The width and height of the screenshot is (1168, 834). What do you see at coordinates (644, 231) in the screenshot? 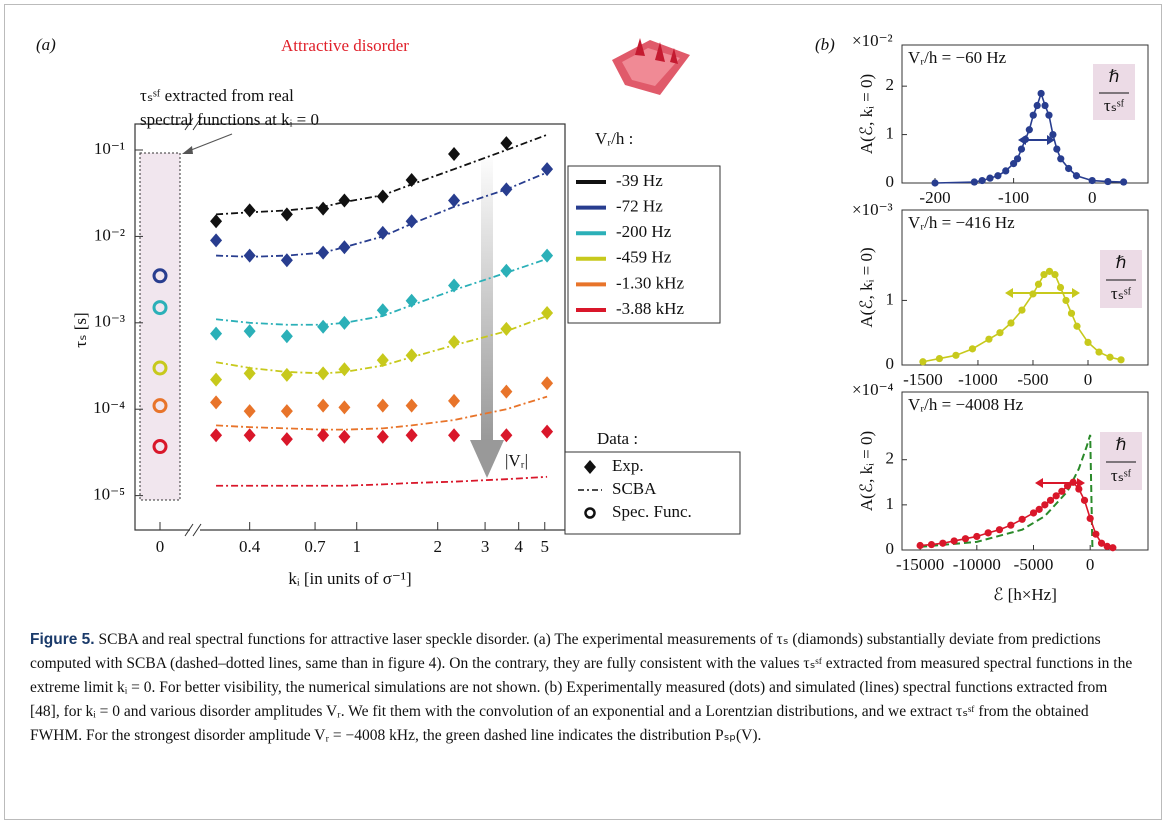
I see `legend-label: -200 Hz` at bounding box center [644, 231].